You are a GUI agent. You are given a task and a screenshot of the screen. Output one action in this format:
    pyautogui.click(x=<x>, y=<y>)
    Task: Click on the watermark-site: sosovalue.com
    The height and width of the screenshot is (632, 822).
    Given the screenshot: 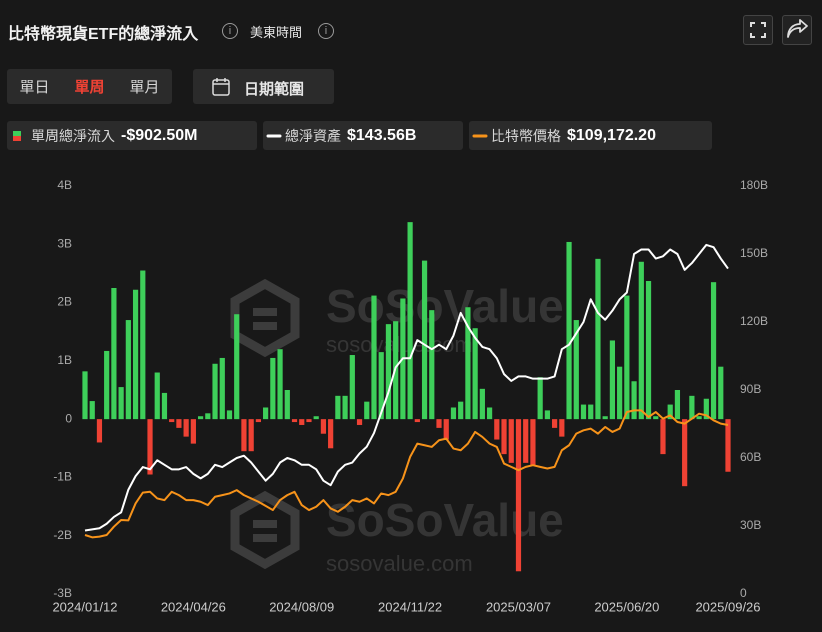 What is the action you would take?
    pyautogui.click(x=399, y=344)
    